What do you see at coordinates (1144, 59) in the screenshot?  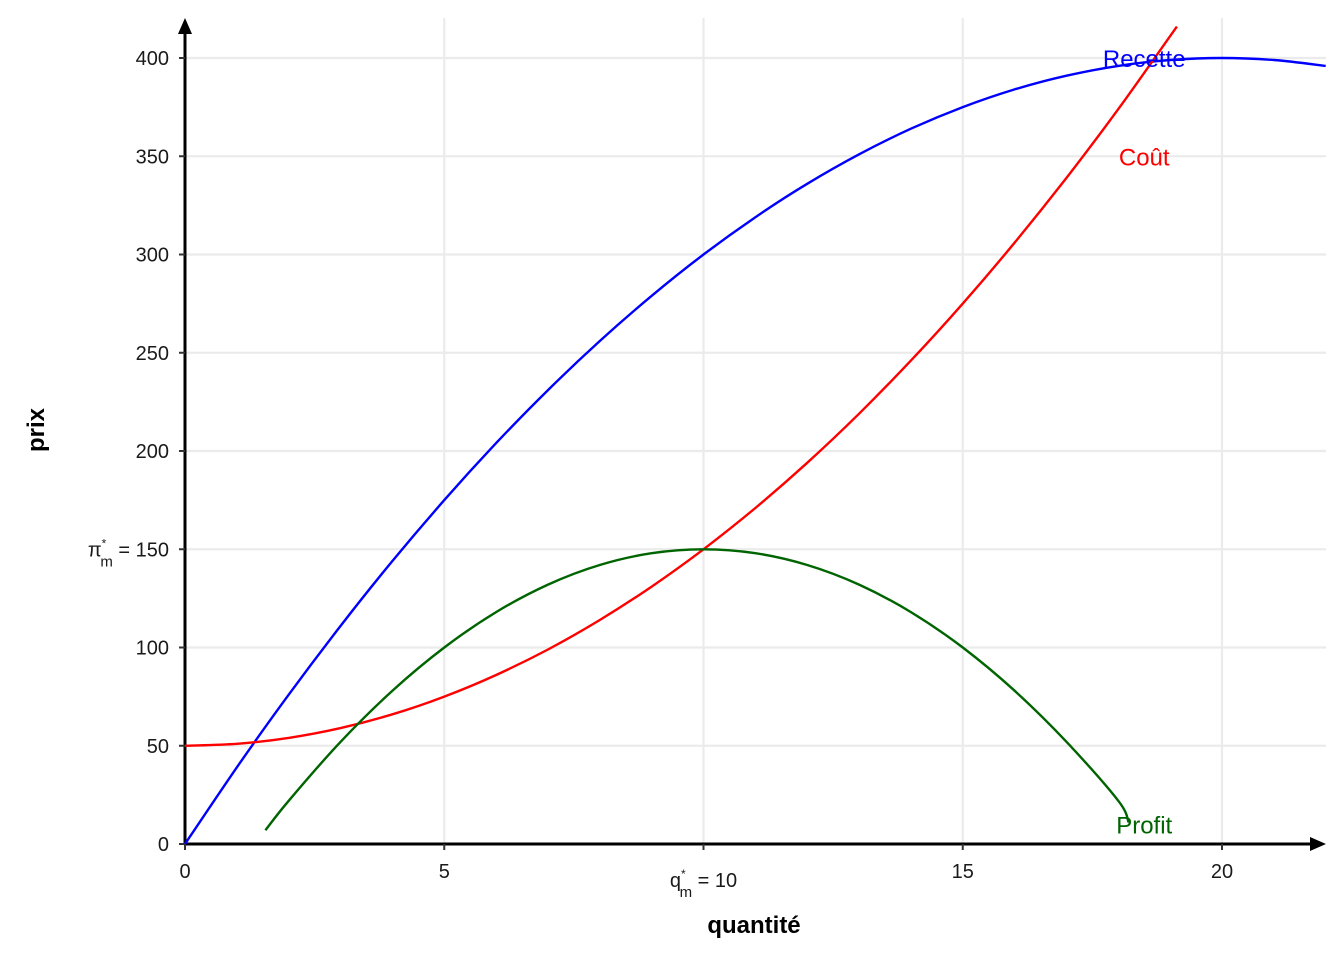 I see `series-label-recette: Recette` at bounding box center [1144, 59].